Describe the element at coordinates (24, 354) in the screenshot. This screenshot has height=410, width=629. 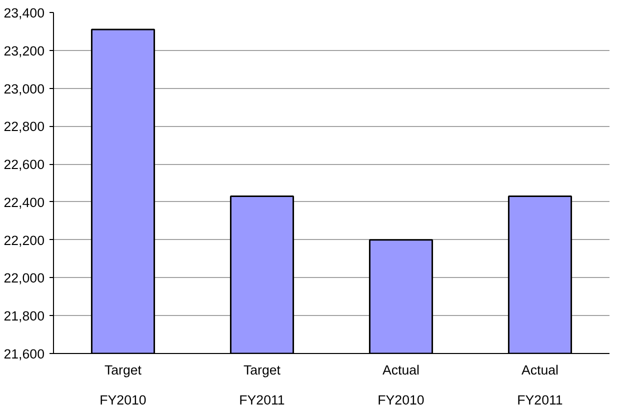
I see `y-tick-label: 21,600` at that location.